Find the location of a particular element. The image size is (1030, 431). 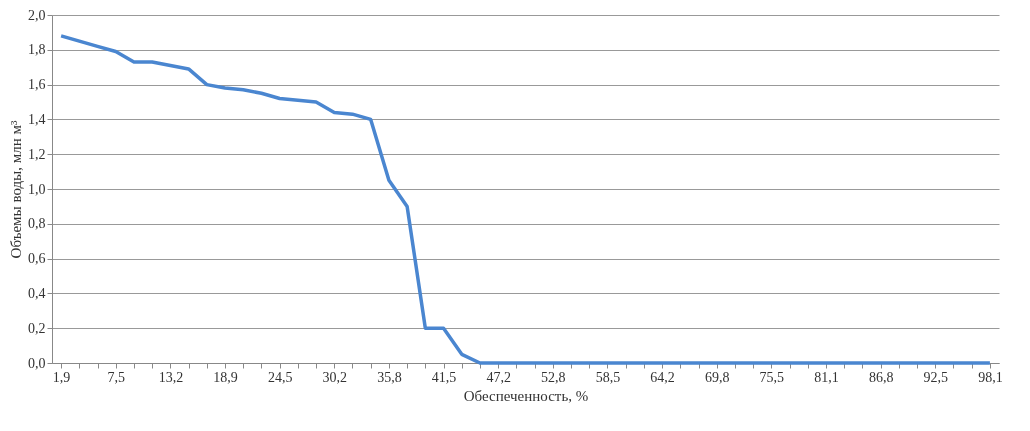

x-tick-label: 18,9 is located at coordinates (225, 377).